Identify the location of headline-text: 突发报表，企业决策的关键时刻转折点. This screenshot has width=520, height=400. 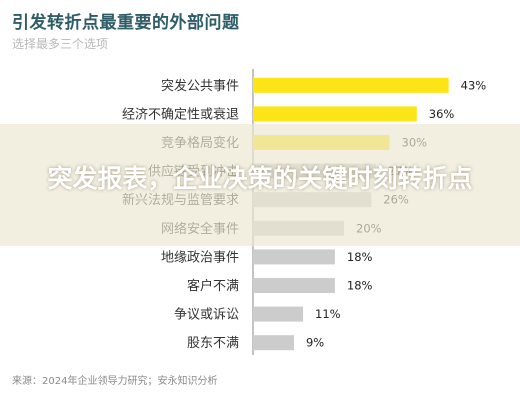
(260, 178).